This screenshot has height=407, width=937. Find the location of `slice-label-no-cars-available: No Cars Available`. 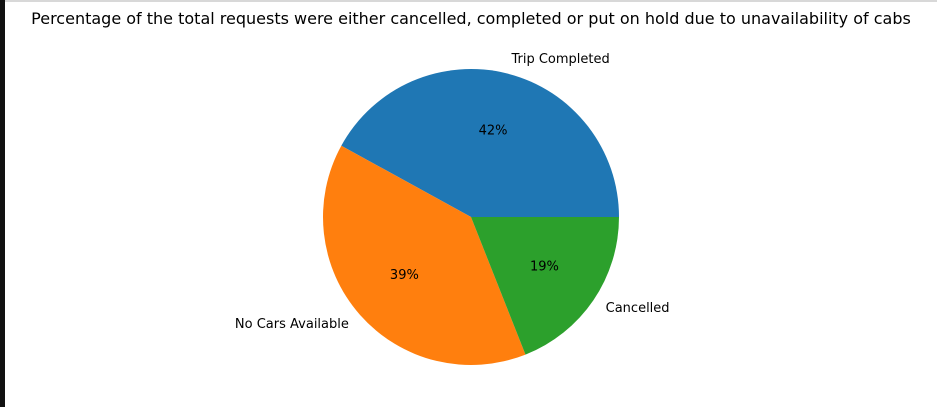

slice-label-no-cars-available: No Cars Available is located at coordinates (292, 324).